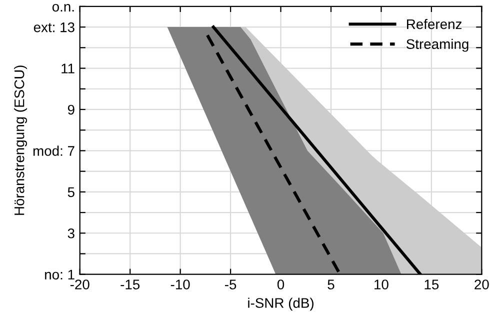  I want to click on y-tick-label: no: 1, so click(59, 275).